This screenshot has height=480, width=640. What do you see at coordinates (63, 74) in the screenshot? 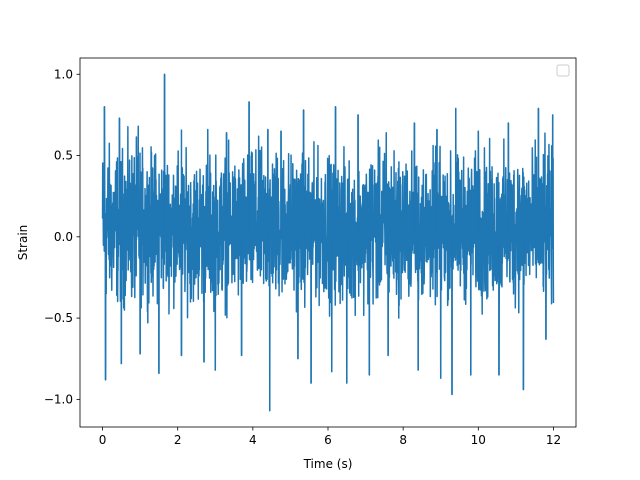
I see `y-tick-label: 1.0` at bounding box center [63, 74].